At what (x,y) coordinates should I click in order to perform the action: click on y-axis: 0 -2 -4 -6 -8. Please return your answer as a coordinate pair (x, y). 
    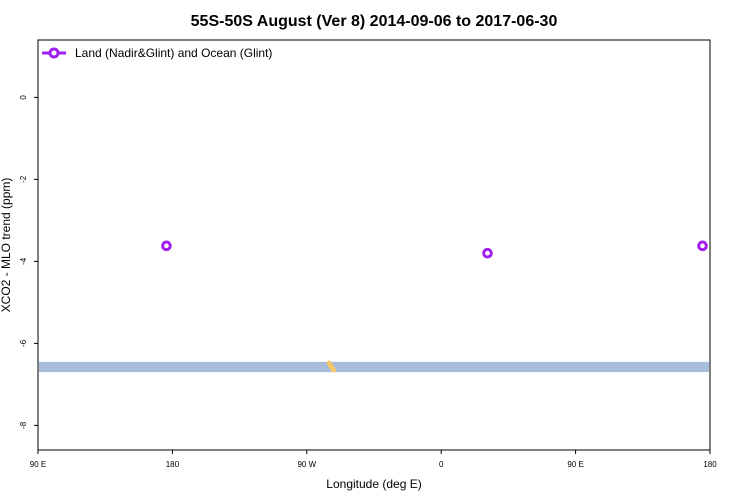
    Looking at the image, I should click on (28, 262).